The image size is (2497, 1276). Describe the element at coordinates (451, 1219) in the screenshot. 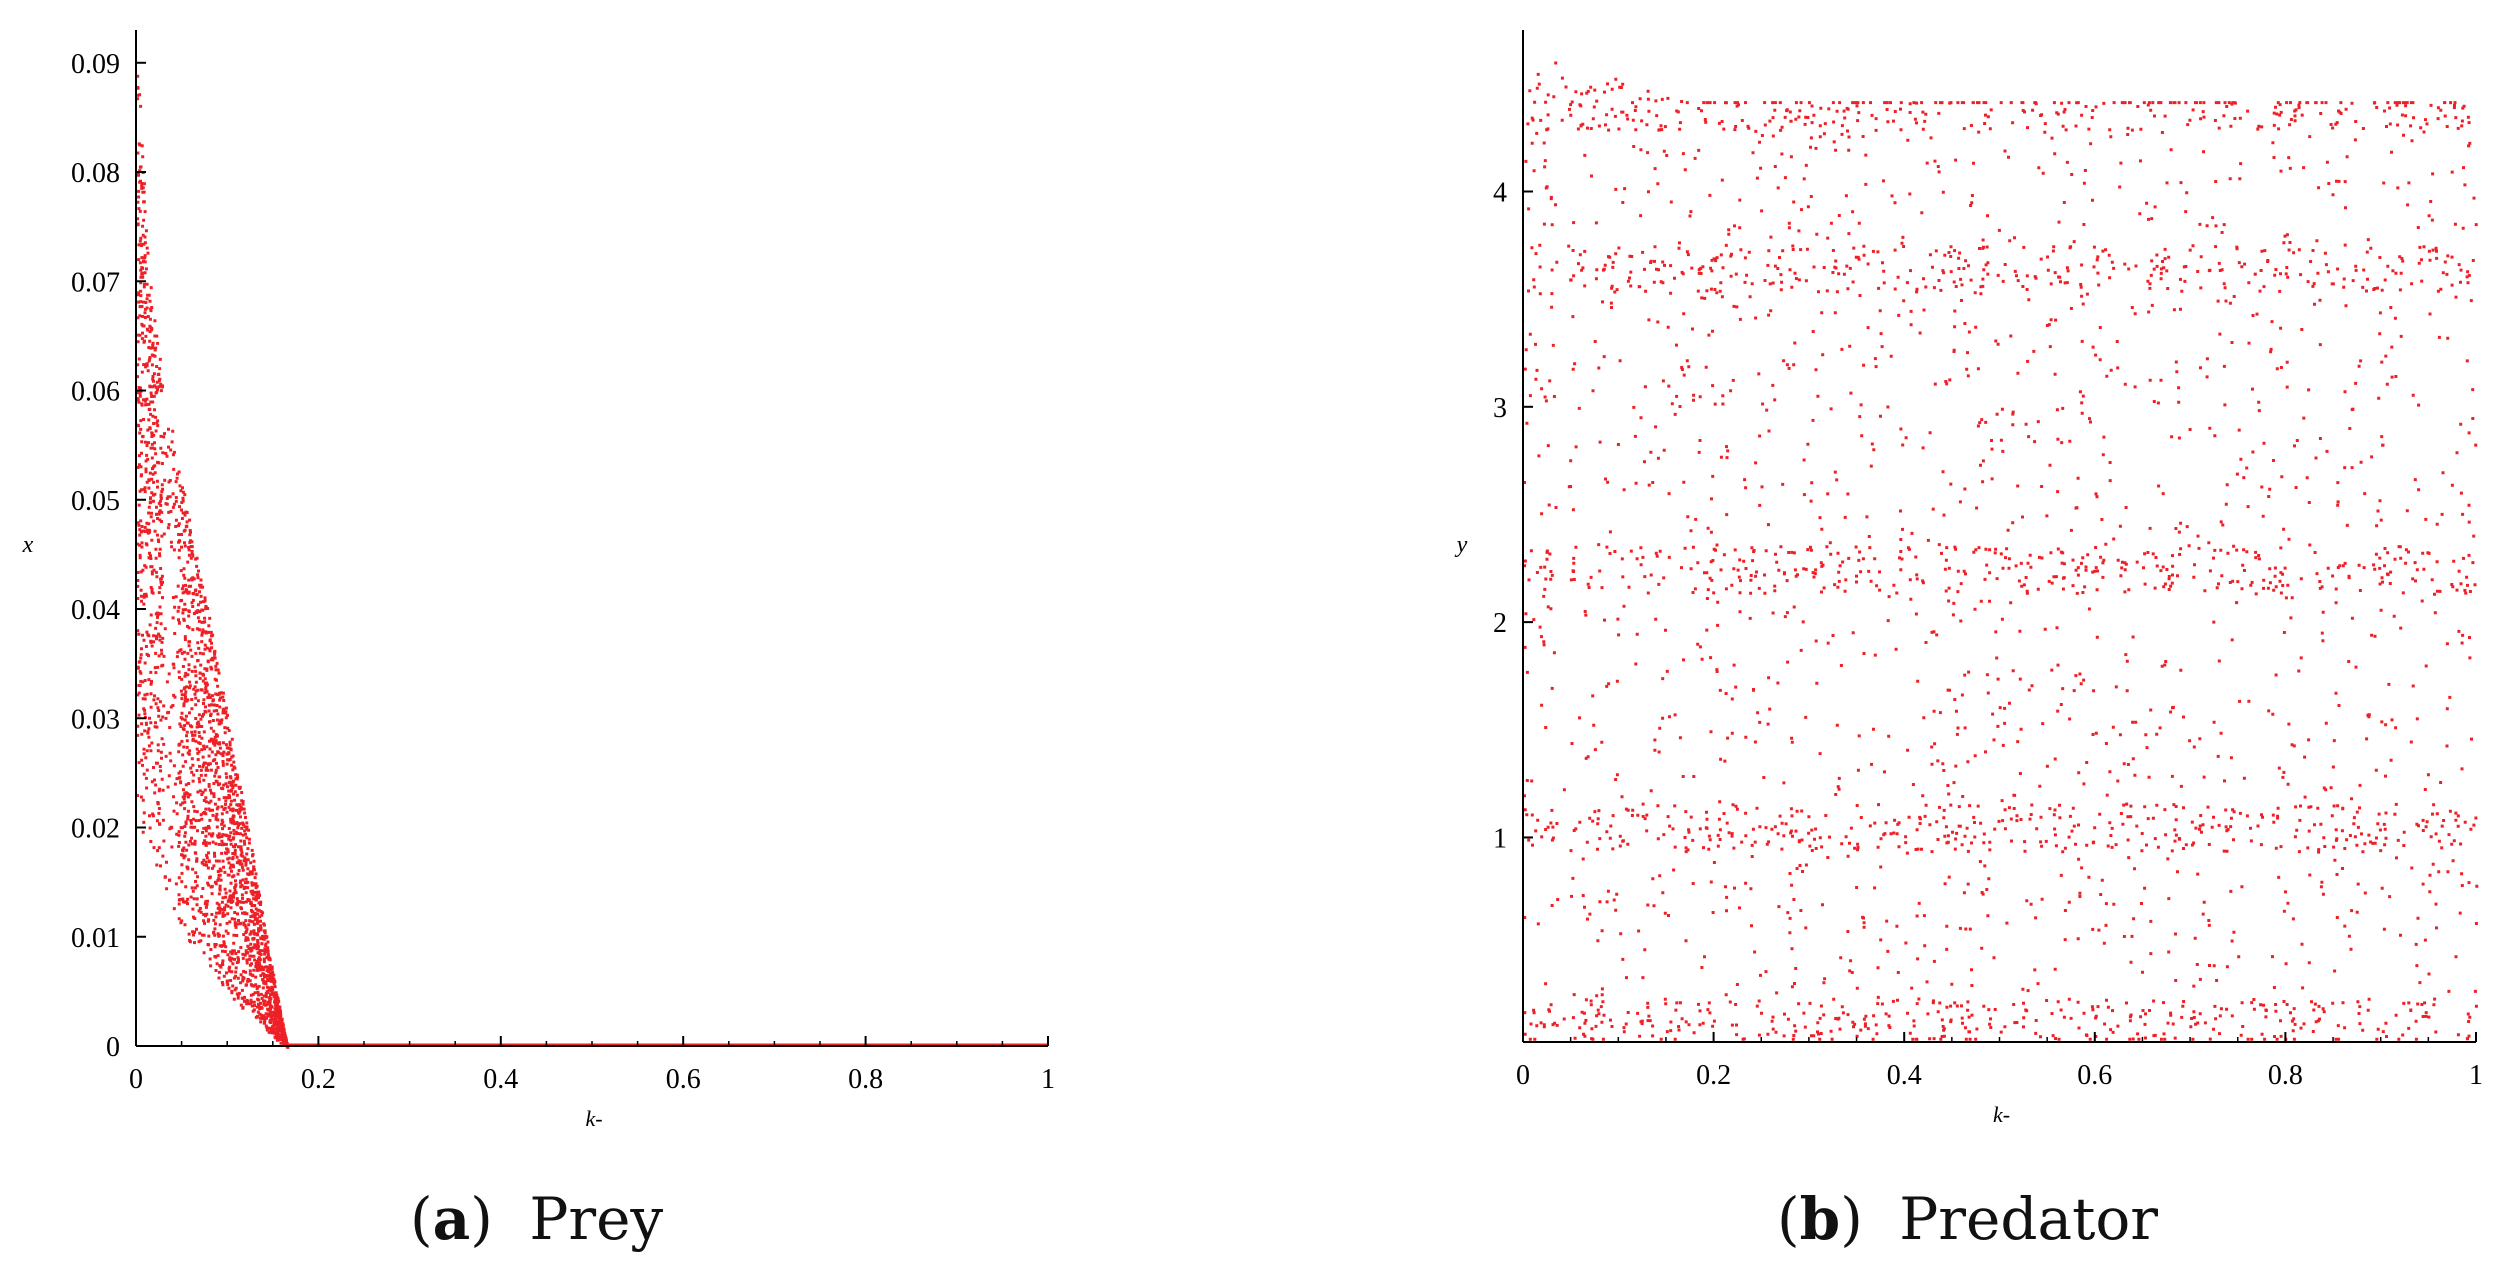

I see `caption-prey-label: a` at that location.